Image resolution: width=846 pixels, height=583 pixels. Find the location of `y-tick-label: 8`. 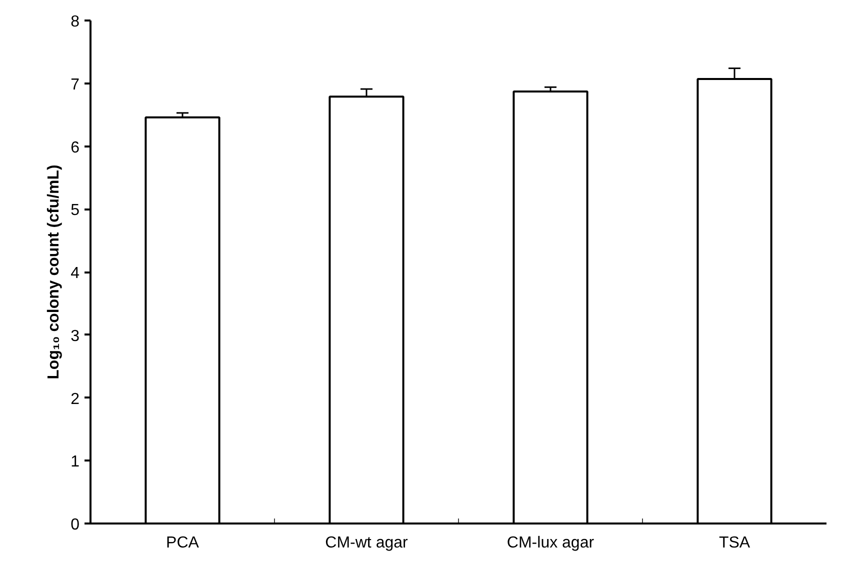

y-tick-label: 8 is located at coordinates (75, 22).